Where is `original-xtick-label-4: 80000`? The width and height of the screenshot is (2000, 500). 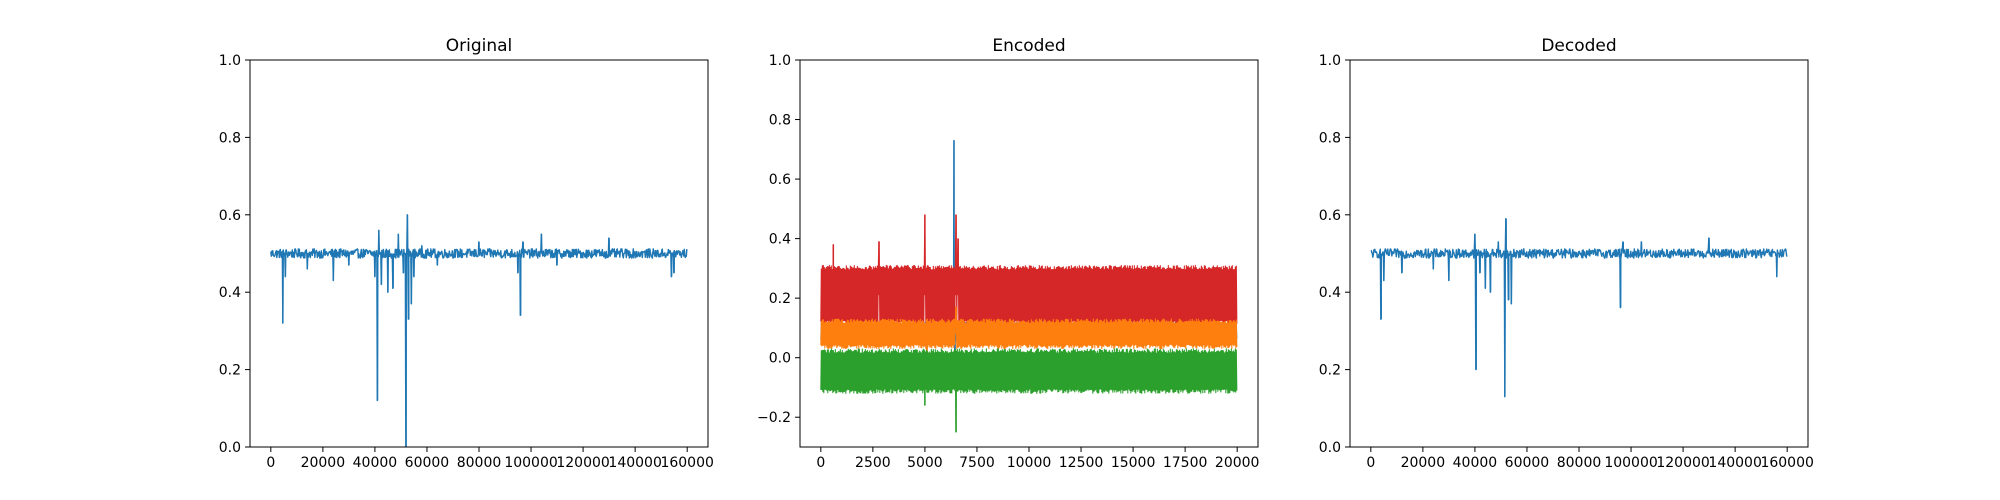 original-xtick-label-4: 80000 is located at coordinates (479, 463).